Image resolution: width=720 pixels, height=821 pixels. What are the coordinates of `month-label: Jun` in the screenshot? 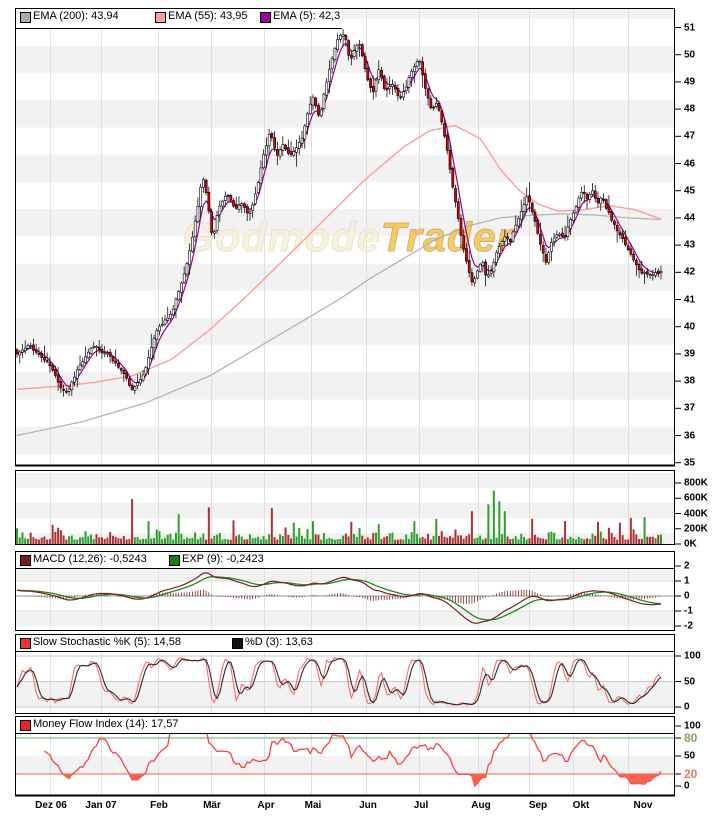 It's located at (368, 805).